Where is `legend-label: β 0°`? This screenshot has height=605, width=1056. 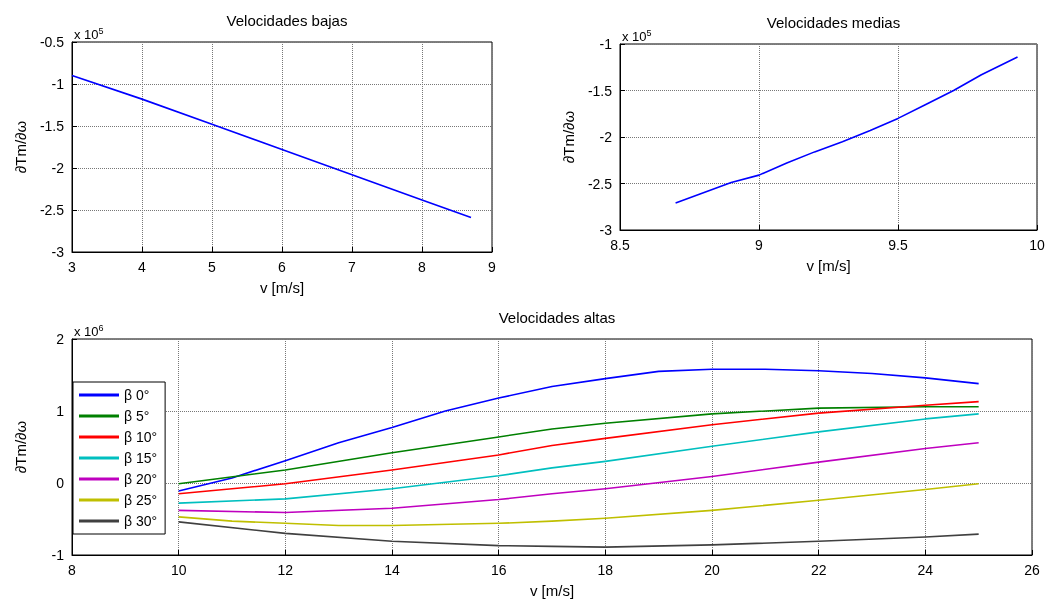
legend-label: β 0° is located at coordinates (137, 395).